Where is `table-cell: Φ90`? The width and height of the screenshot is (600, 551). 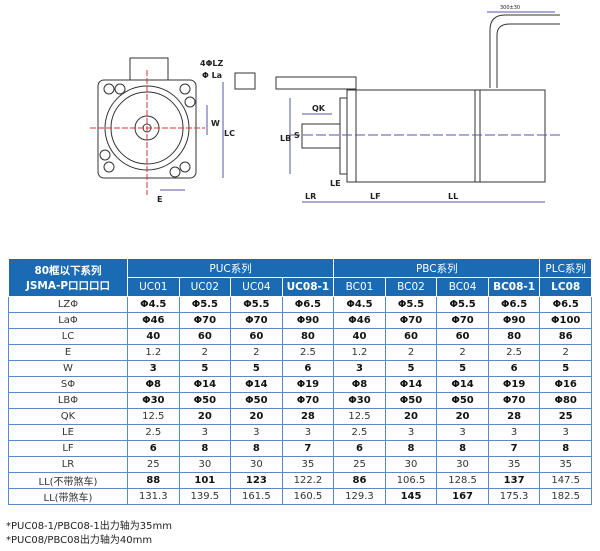 table-cell: Φ90 is located at coordinates (308, 320).